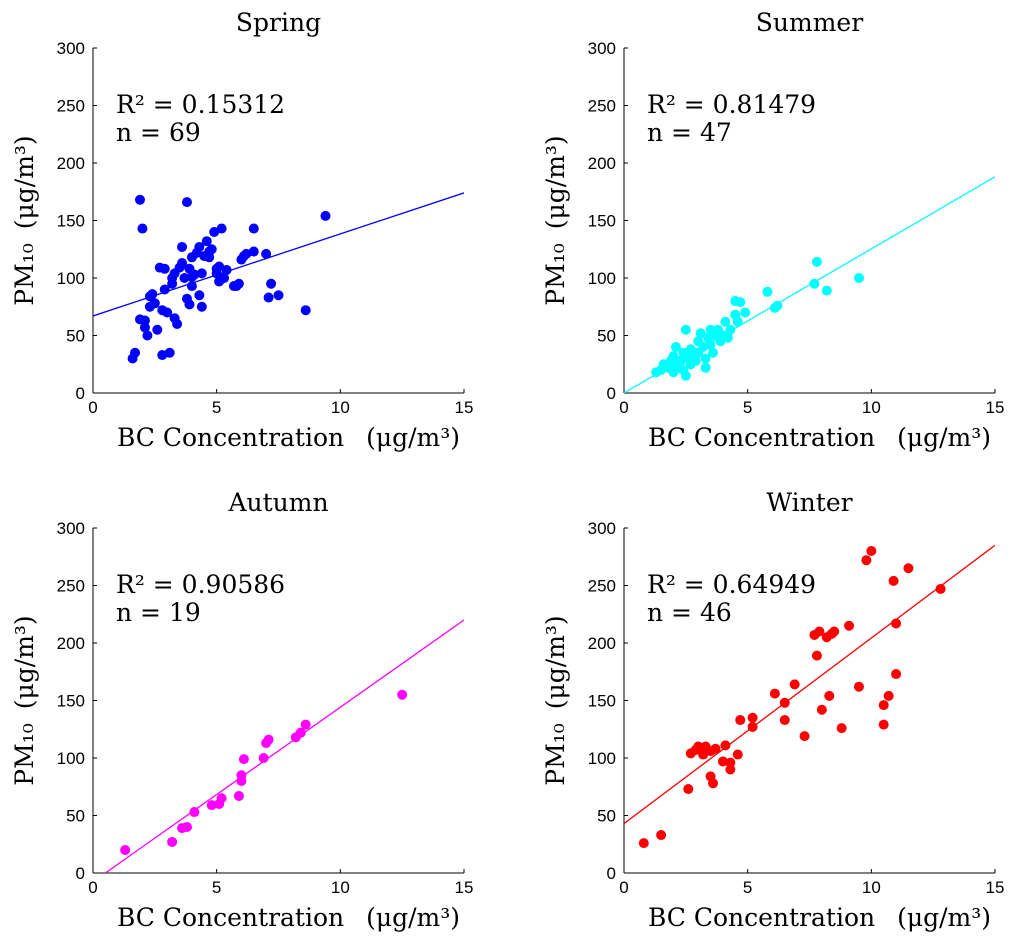 The image size is (1024, 947). Describe the element at coordinates (158, 132) in the screenshot. I see `sample-size-label: n = 69` at that location.